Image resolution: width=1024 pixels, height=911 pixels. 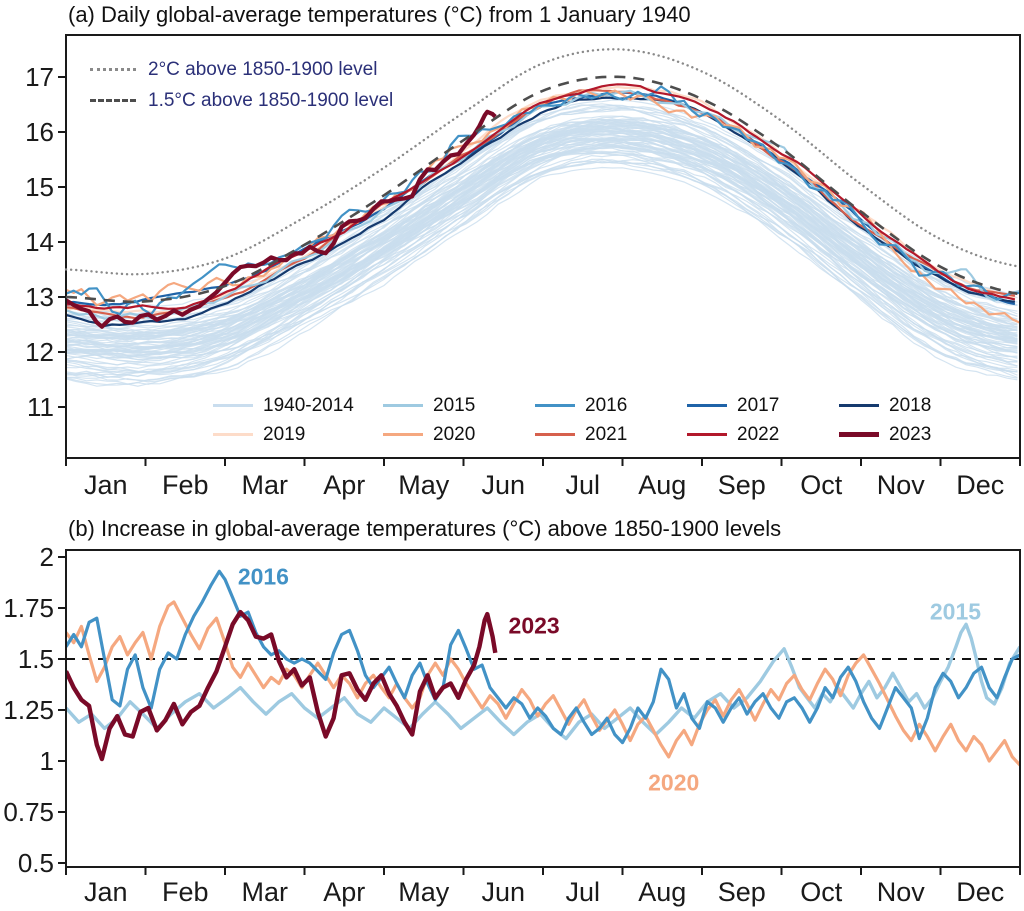 I want to click on legend-swatch-2022, so click(x=707, y=434).